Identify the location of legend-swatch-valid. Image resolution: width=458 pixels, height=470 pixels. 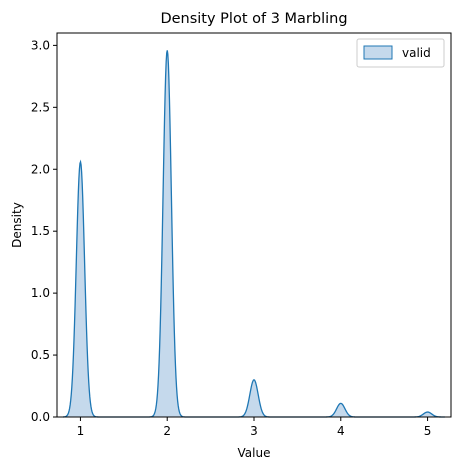
(378, 52).